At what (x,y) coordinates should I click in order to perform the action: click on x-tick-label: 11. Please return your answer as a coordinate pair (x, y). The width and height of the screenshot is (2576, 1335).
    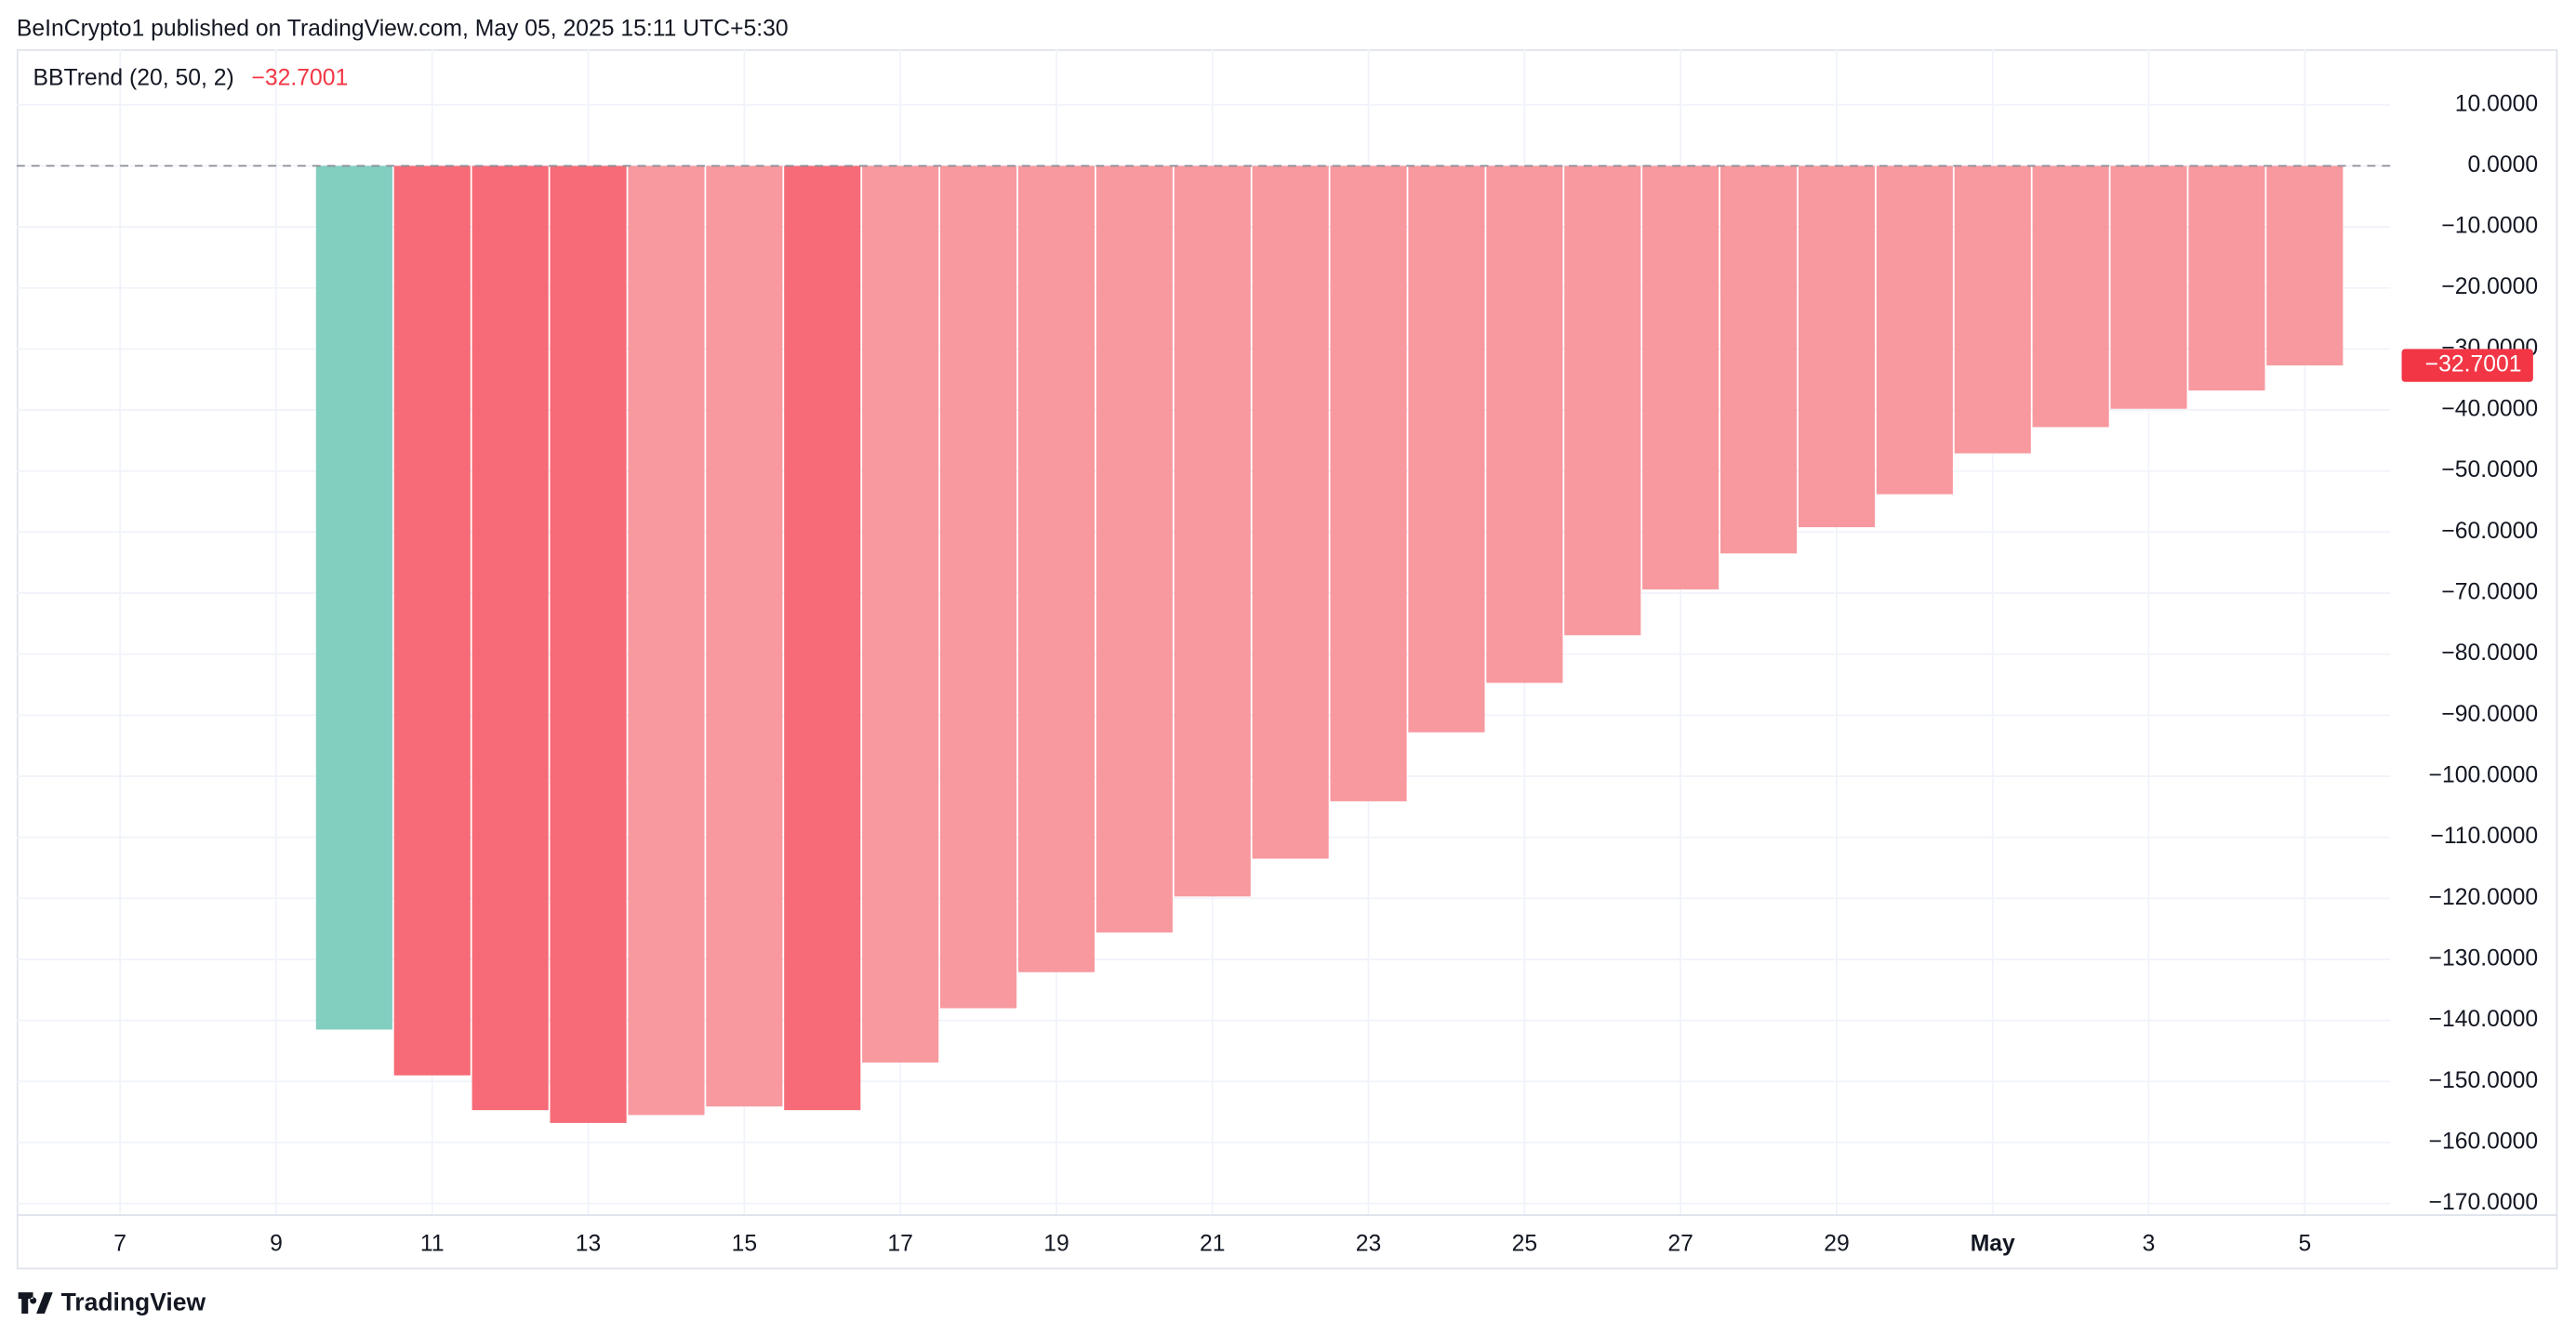
    Looking at the image, I should click on (432, 1243).